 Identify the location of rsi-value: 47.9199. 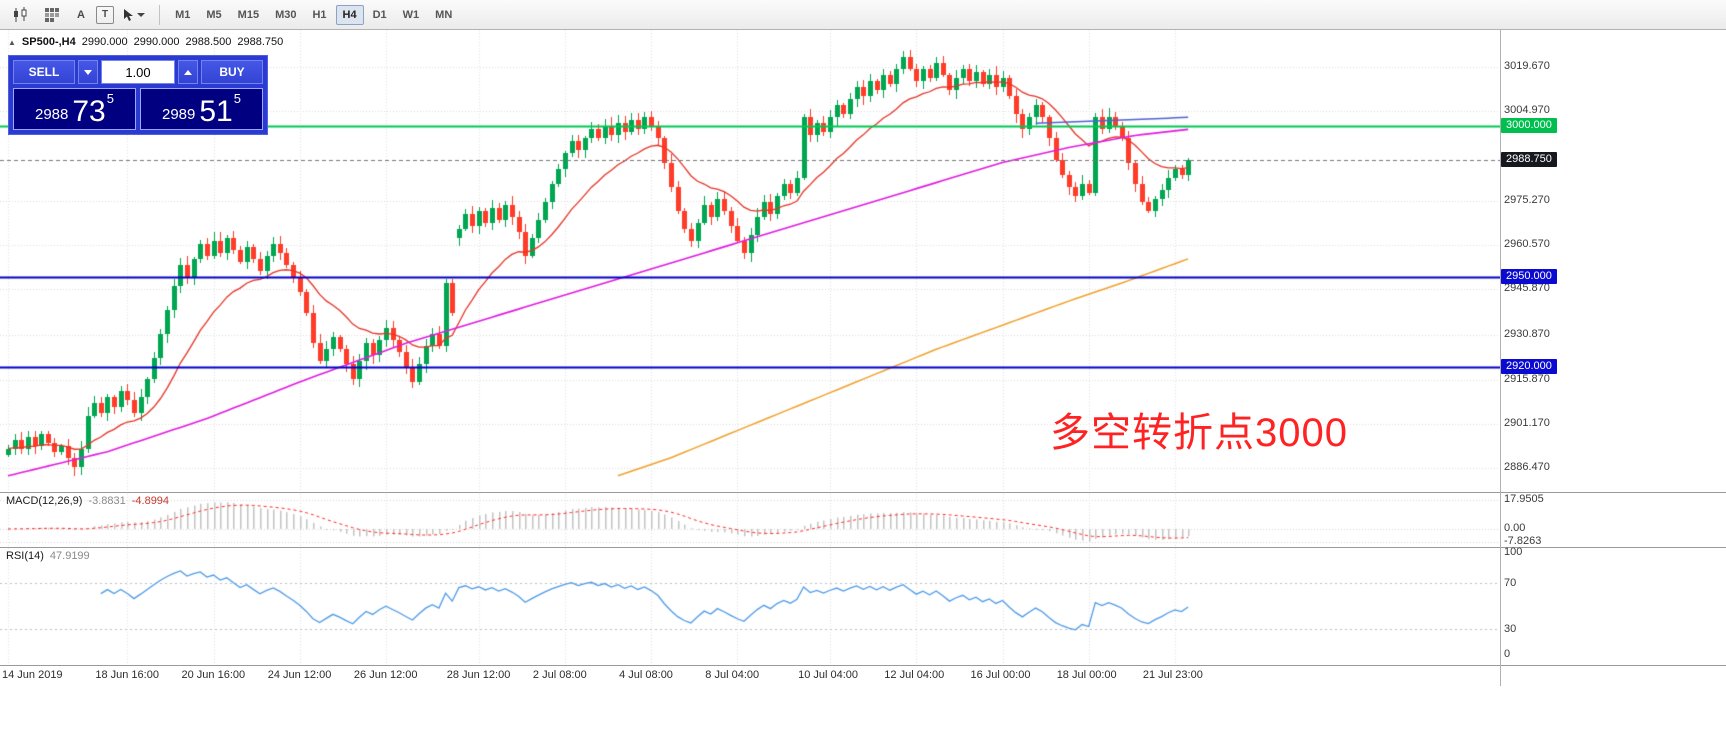
(69, 556).